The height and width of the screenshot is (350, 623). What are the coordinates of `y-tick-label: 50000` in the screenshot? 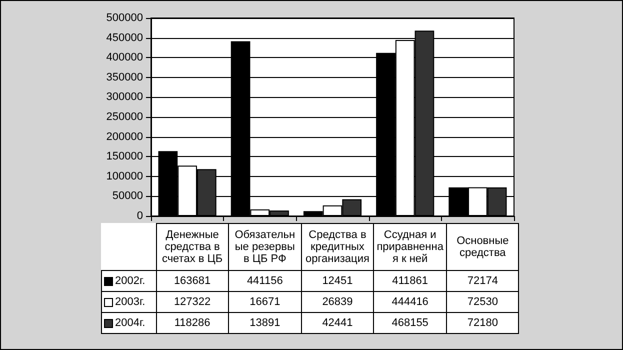 It's located at (127, 196).